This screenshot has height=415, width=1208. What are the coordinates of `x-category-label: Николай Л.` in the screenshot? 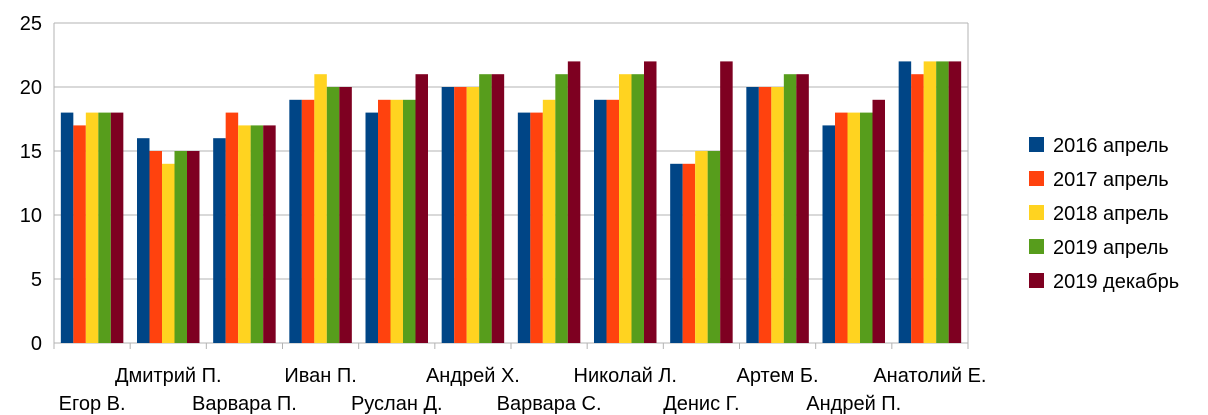 It's located at (625, 376).